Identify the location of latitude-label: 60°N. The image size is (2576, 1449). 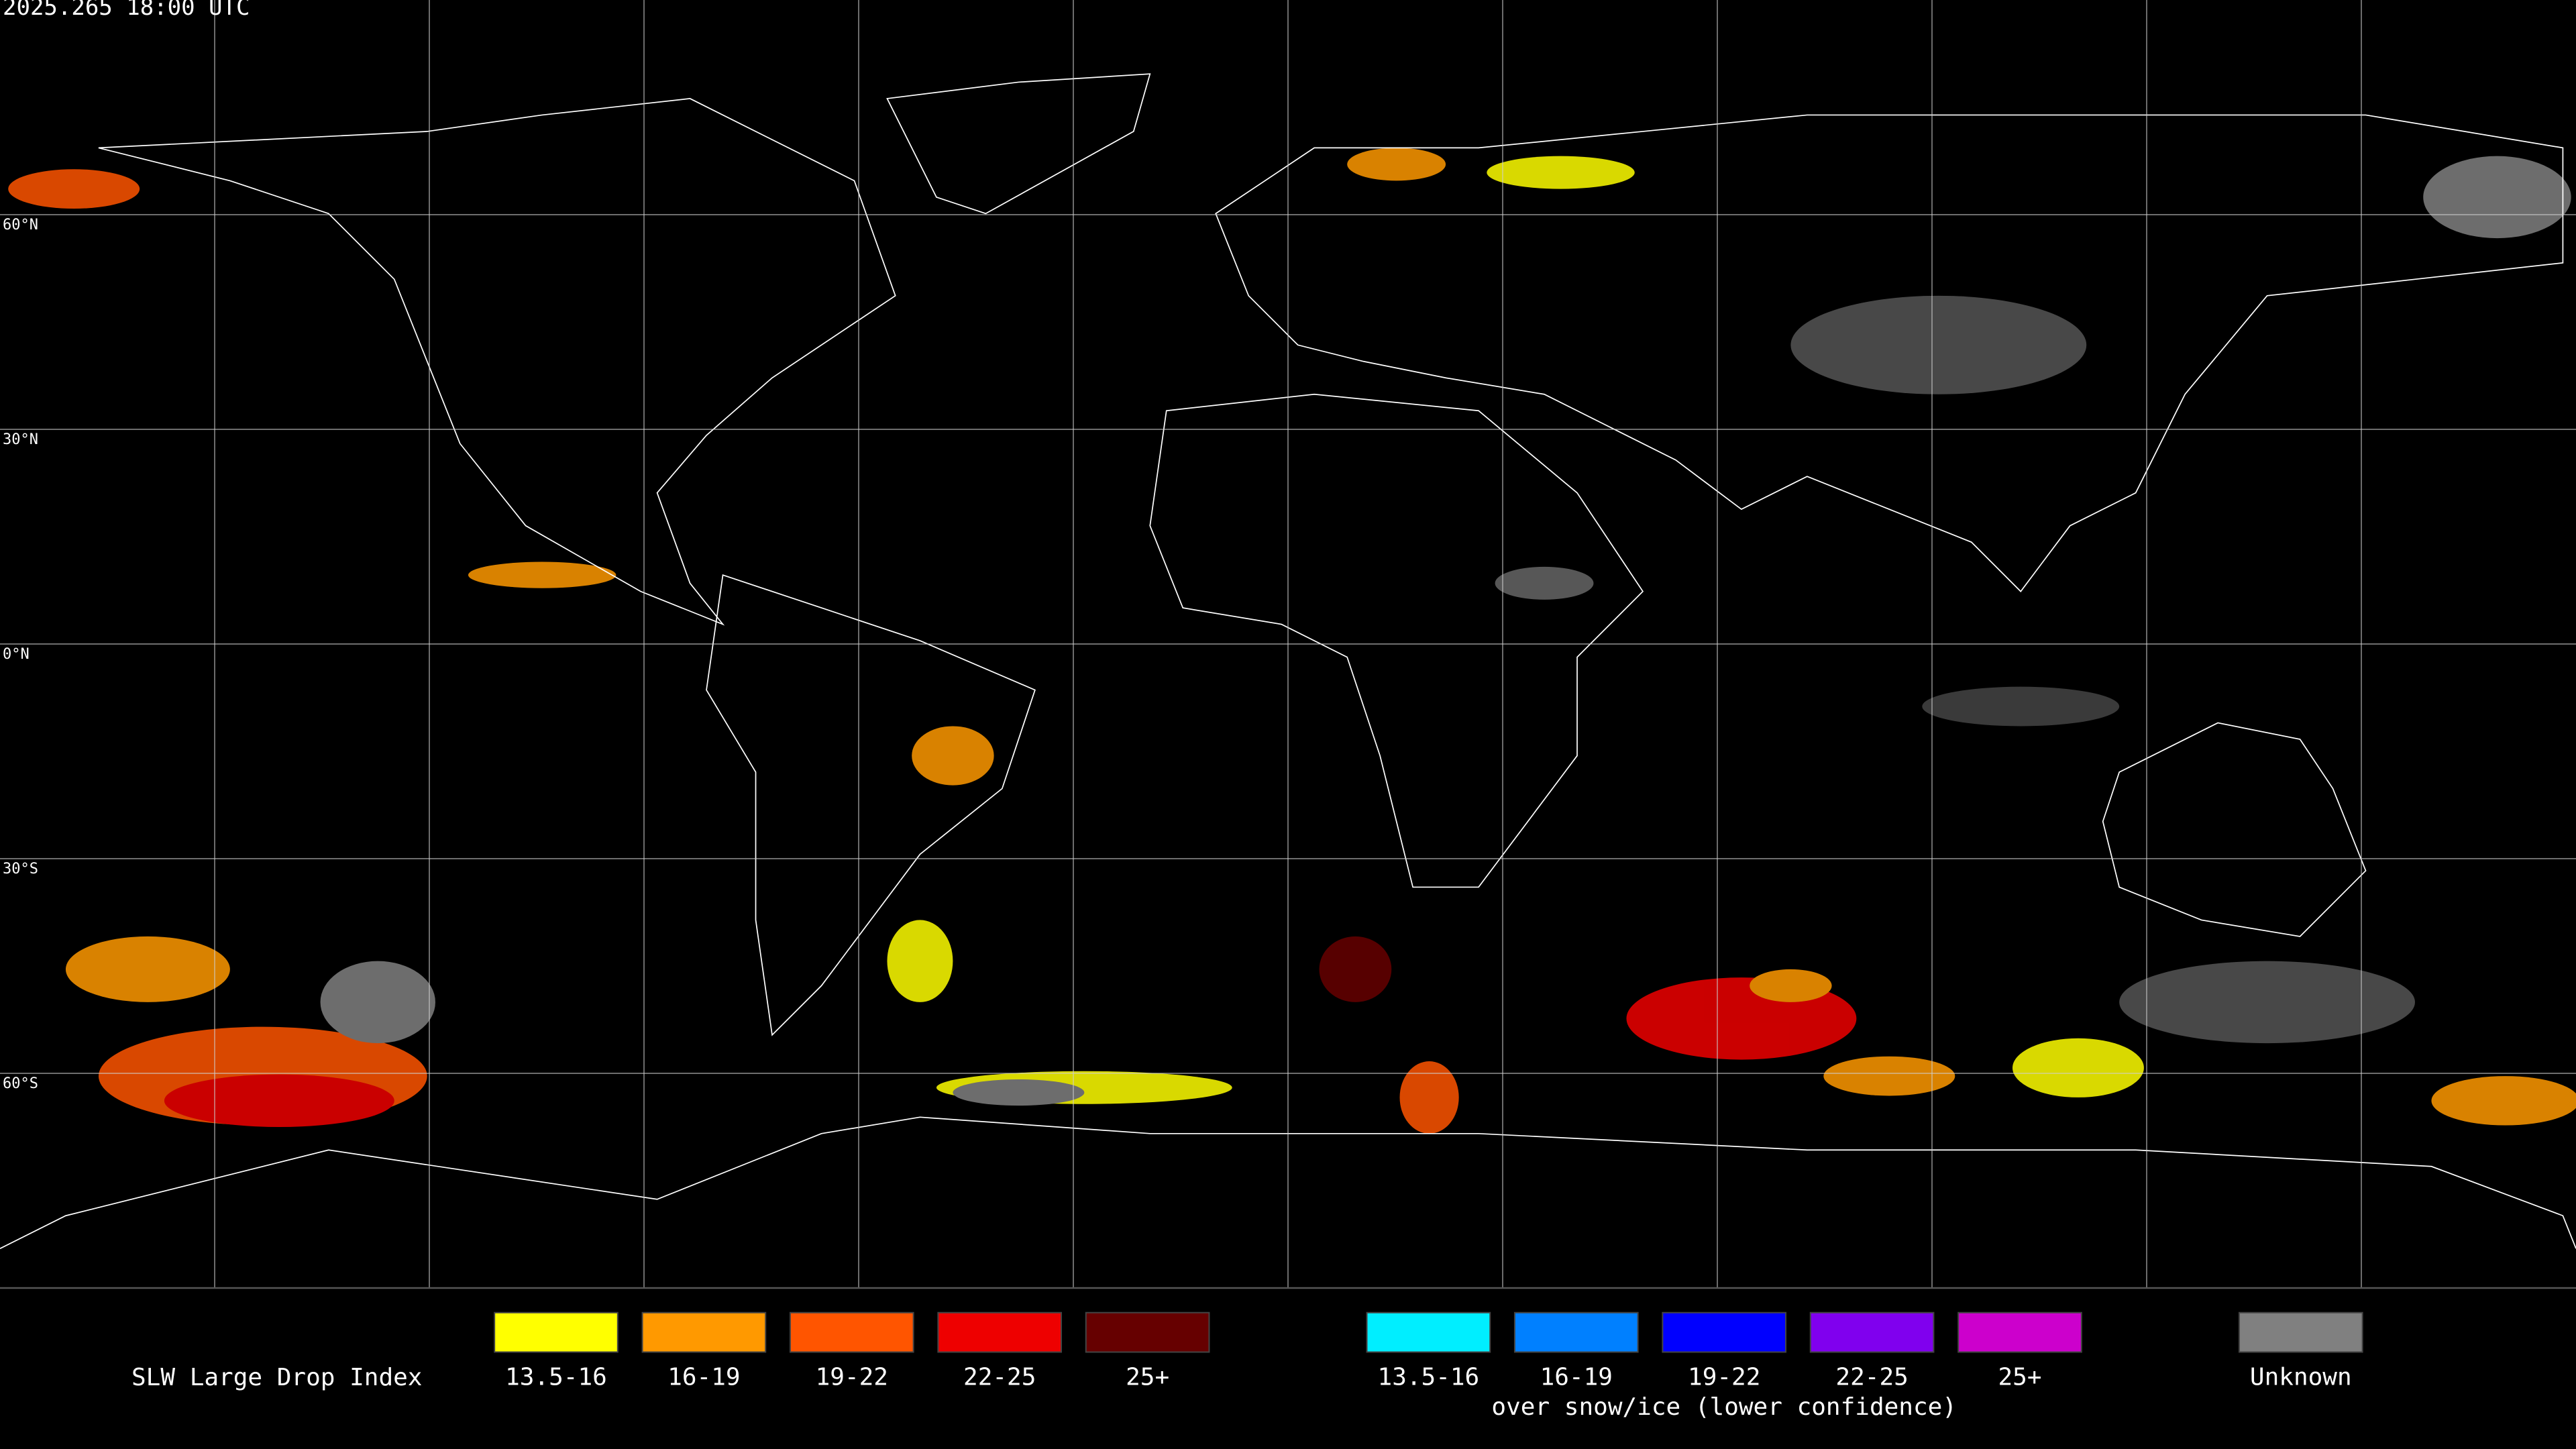
(20, 225).